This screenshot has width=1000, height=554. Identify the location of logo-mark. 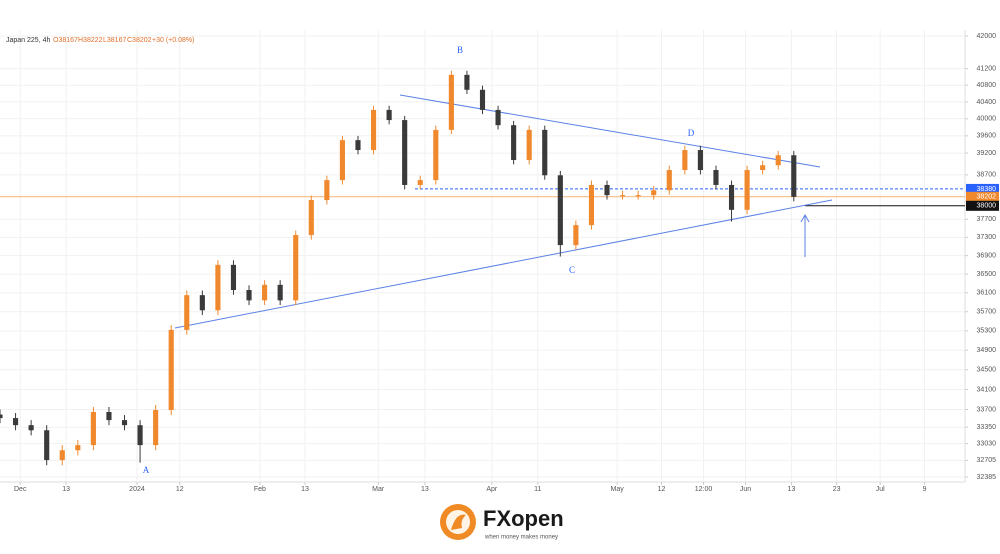
(458, 522).